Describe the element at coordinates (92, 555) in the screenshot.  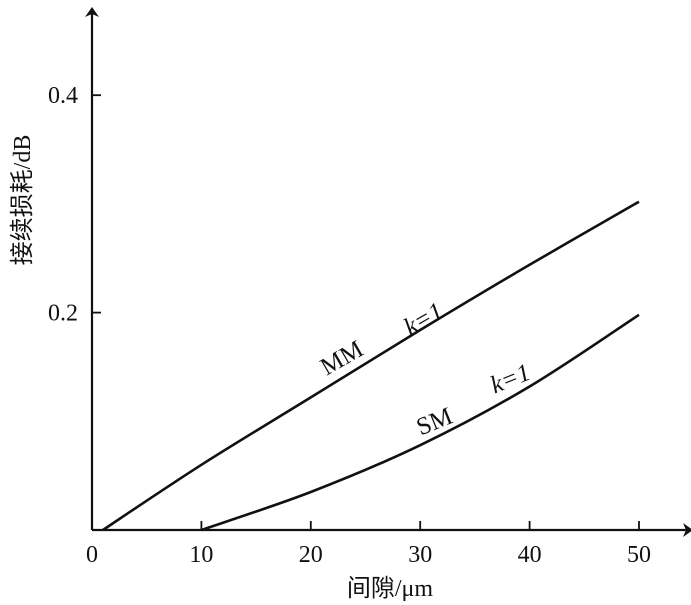
I see `x-tick-label: 0` at that location.